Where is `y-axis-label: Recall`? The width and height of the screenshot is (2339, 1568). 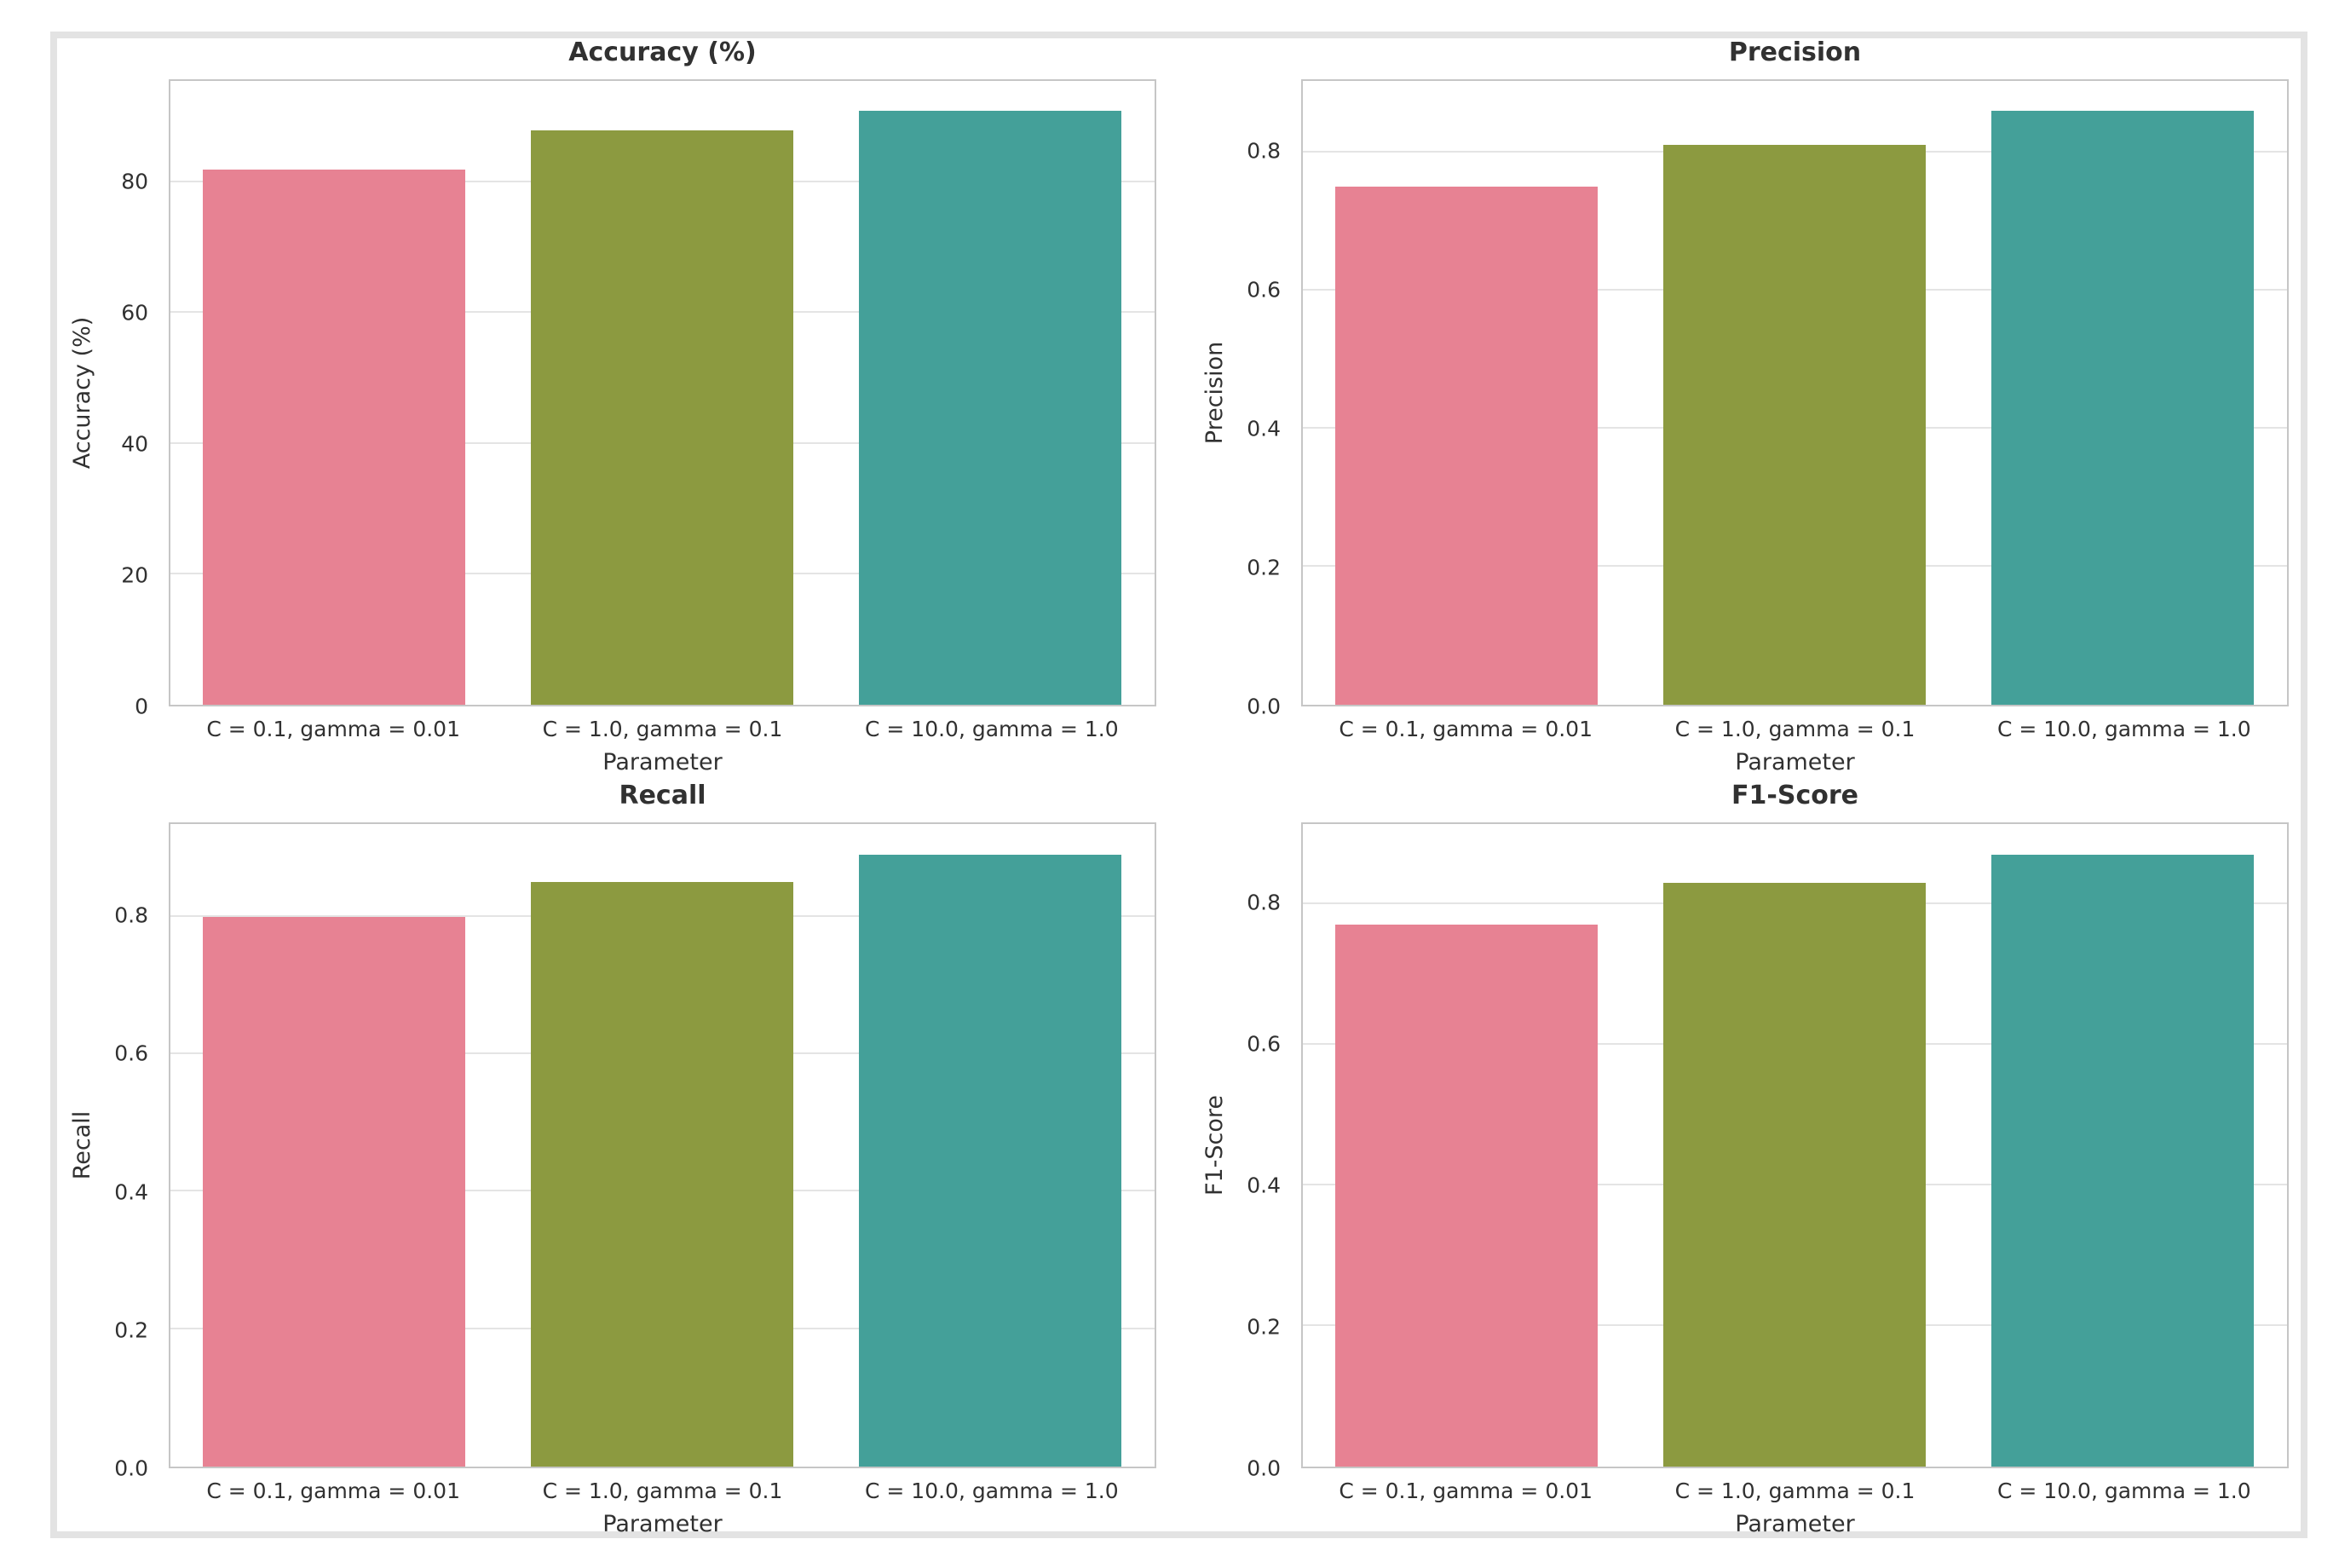
y-axis-label: Recall is located at coordinates (82, 1145).